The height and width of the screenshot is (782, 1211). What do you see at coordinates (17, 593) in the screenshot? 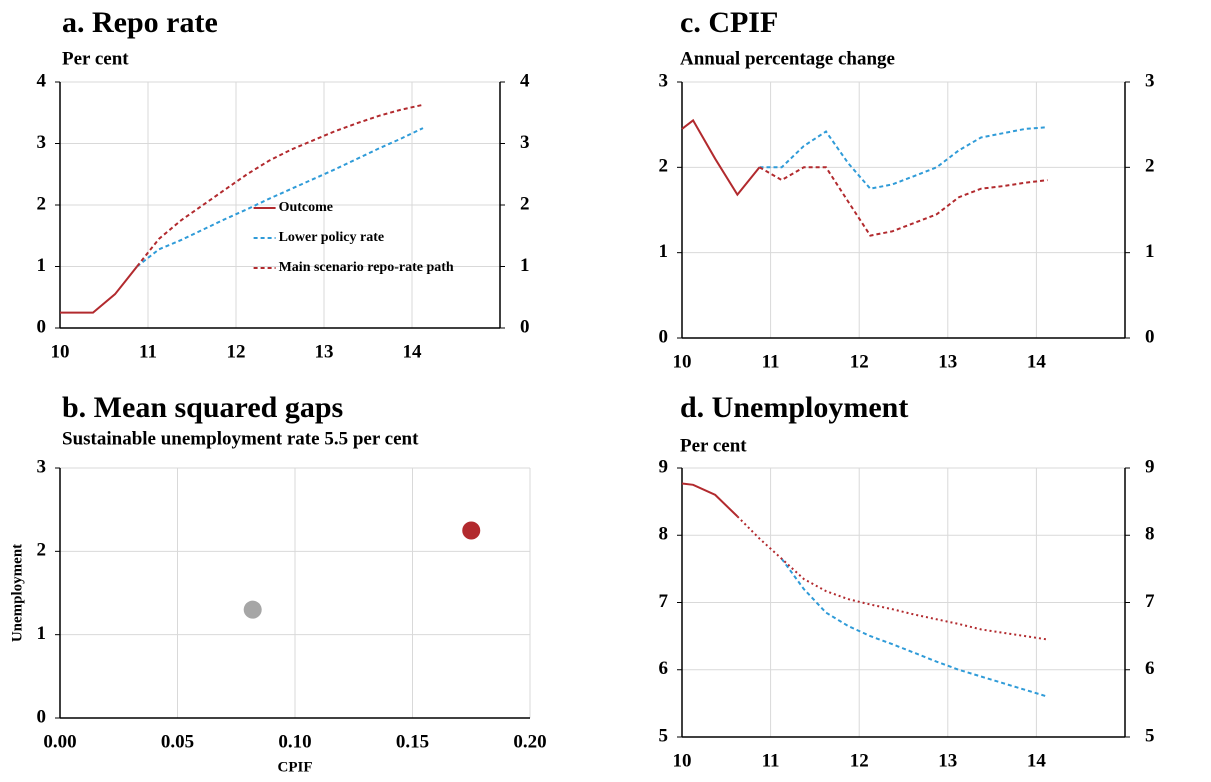
I see `y-axis-title: Unemployment` at bounding box center [17, 593].